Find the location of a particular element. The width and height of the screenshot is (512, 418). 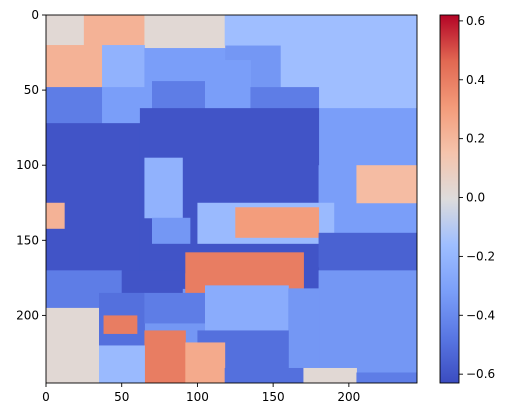

colorbar-tick-label: 0.6 is located at coordinates (475, 21).